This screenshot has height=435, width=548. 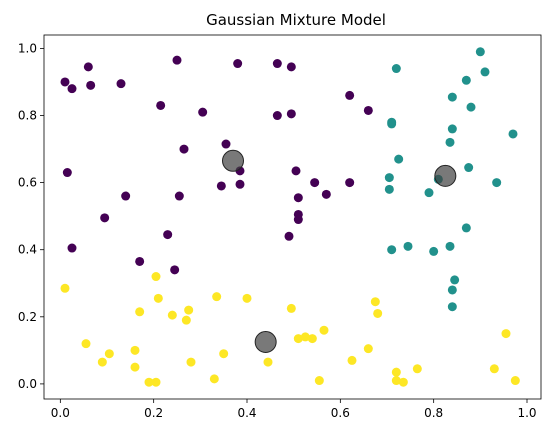 I want to click on chart-title: Gaussian Mixture Model, so click(x=296, y=20).